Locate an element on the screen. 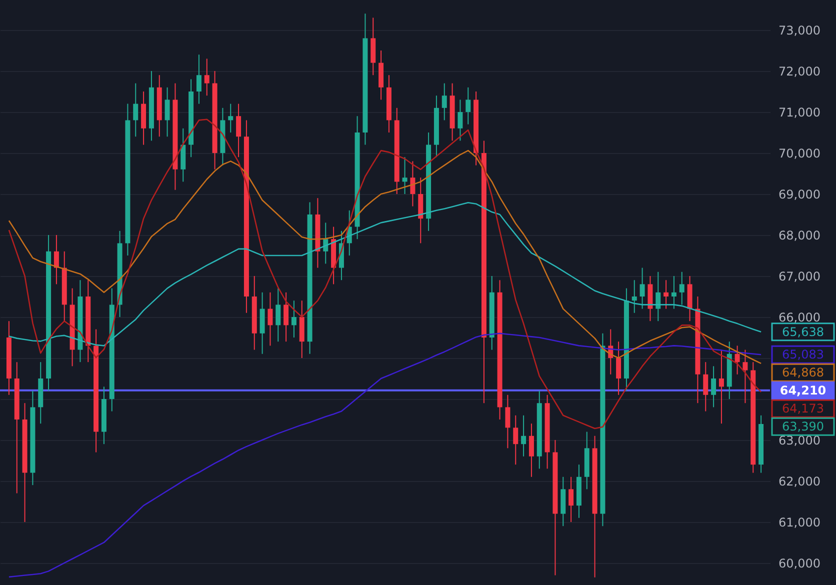  y-tick-label: 71,000 is located at coordinates (799, 113).